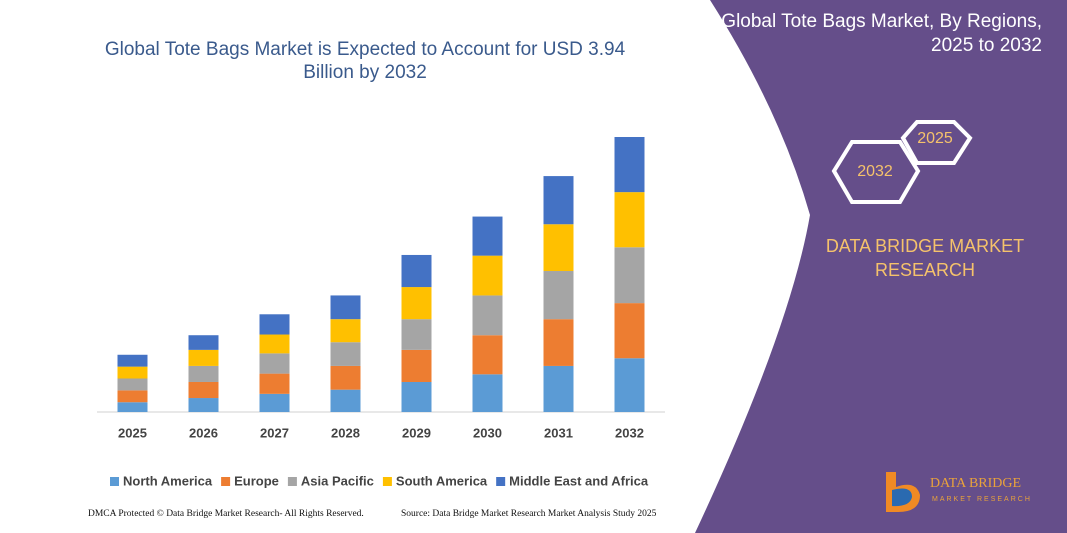  Describe the element at coordinates (416, 432) in the screenshot. I see `x-tick-label: 2029` at that location.